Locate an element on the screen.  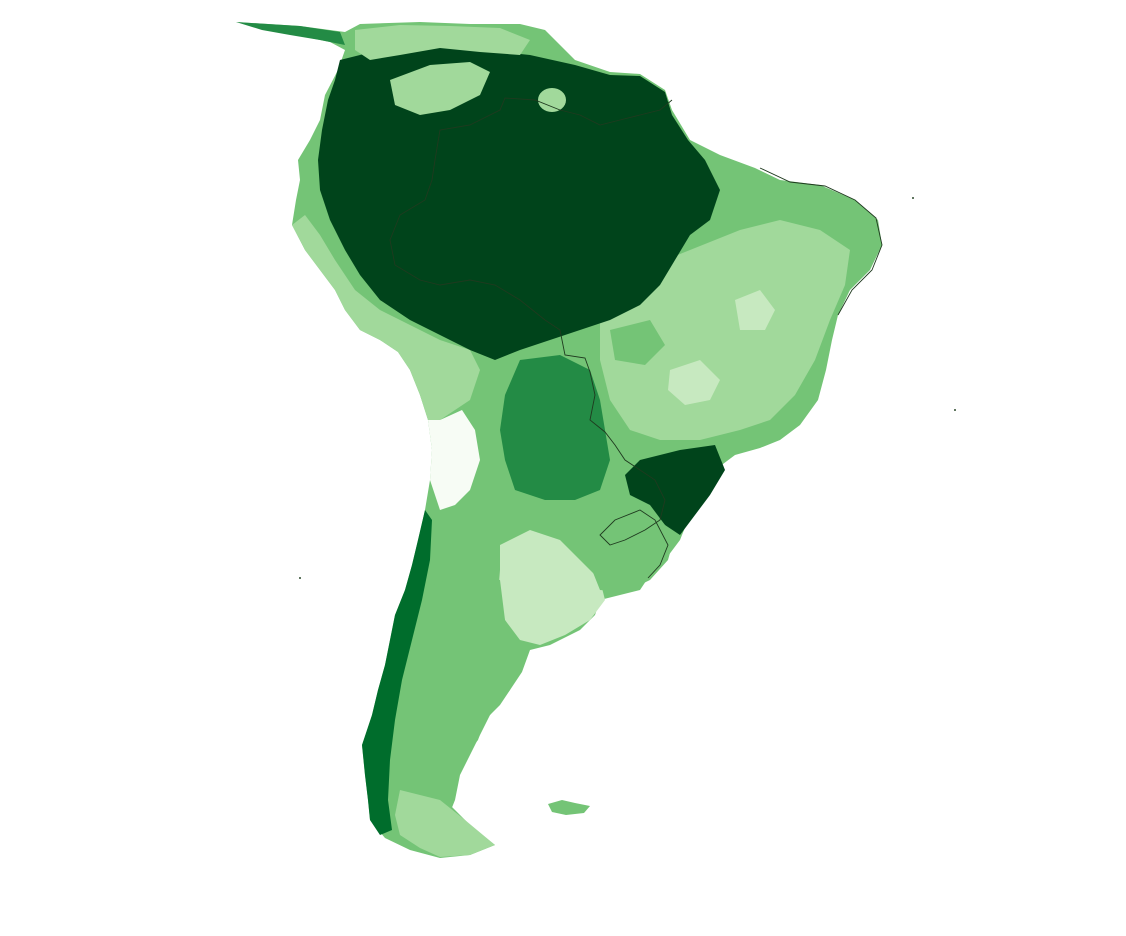
caribbean-coast-strip is located at coordinates (290, 33).